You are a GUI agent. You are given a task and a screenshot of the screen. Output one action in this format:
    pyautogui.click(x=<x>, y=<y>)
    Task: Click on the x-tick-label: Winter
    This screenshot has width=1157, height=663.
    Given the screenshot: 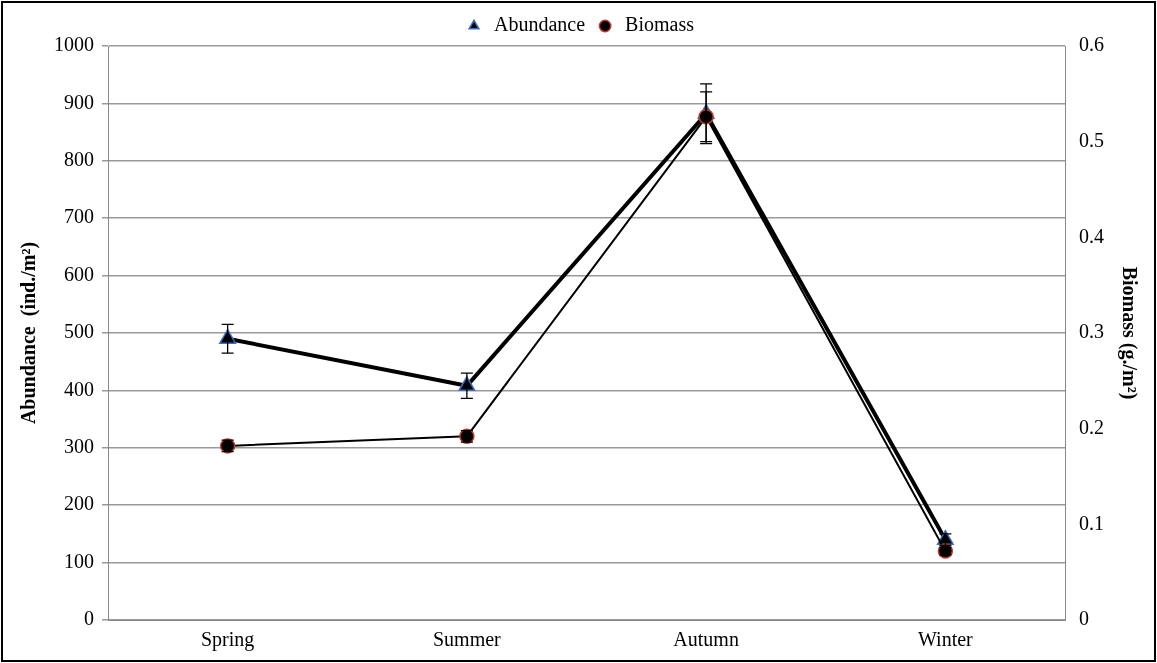 What is the action you would take?
    pyautogui.click(x=946, y=639)
    